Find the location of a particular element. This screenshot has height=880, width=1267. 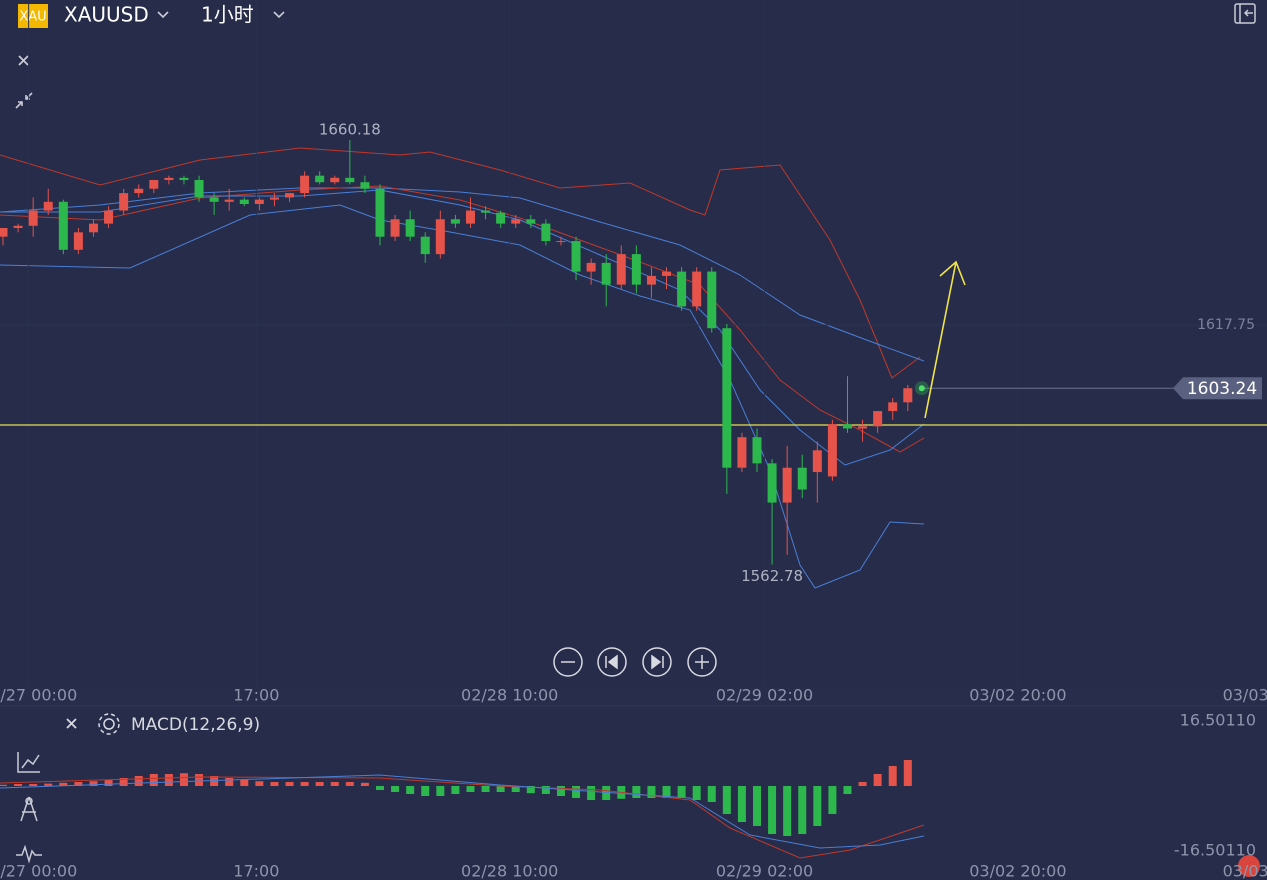

nav-buttons is located at coordinates (635, 662).